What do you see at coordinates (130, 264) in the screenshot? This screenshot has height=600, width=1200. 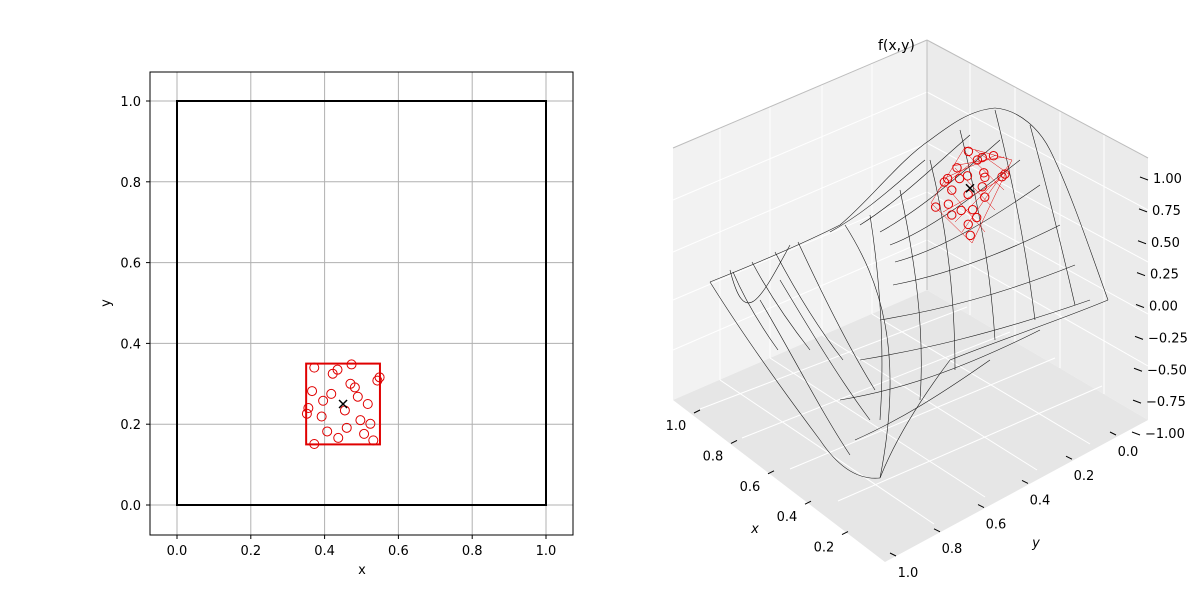 I see `y-tick-label: 0.6` at bounding box center [130, 264].